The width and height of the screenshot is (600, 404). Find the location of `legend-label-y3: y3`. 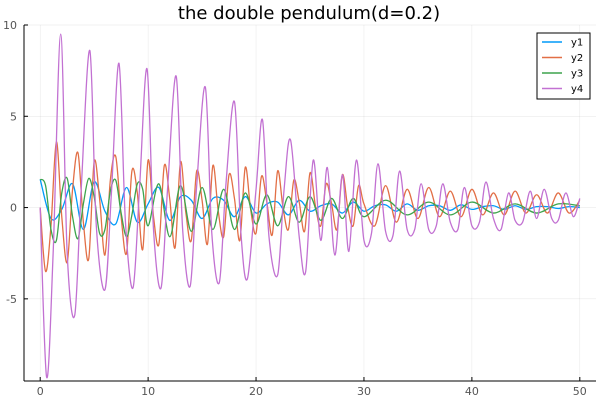

legend-label-y3: y3 is located at coordinates (577, 74).